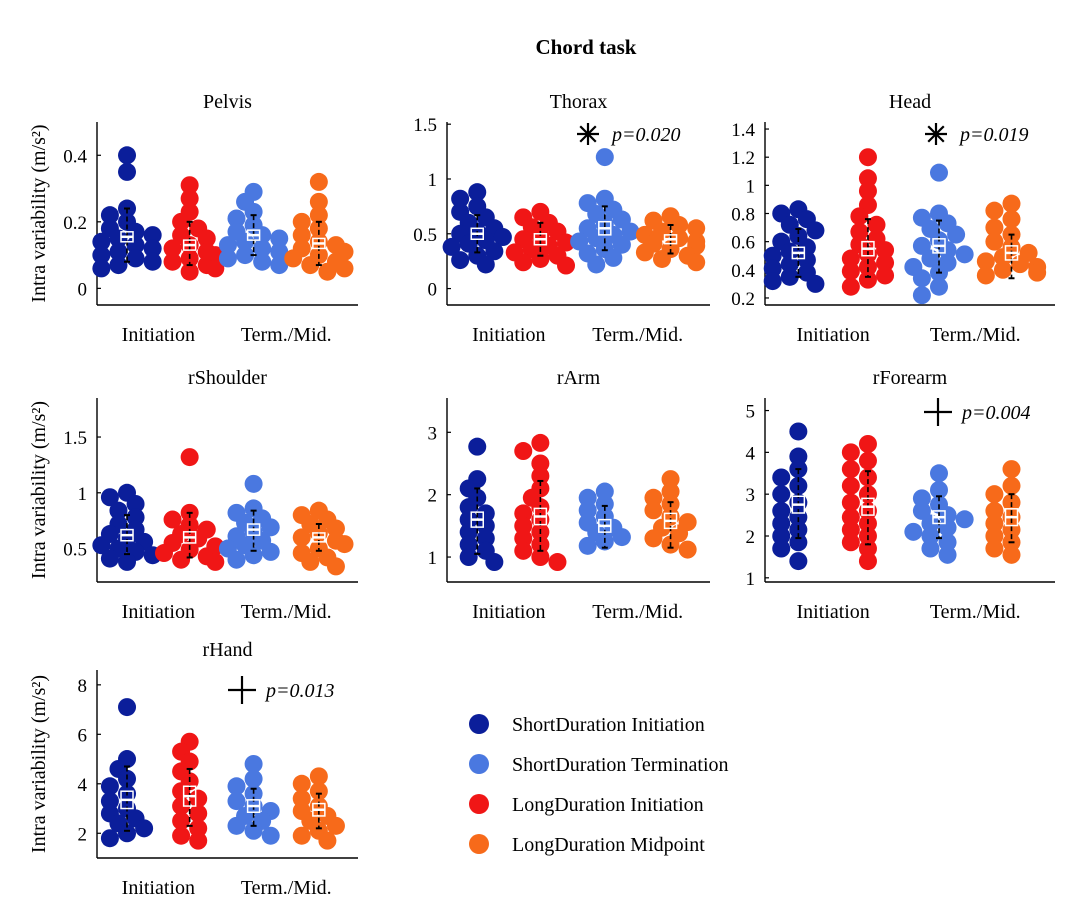 Image resolution: width=1080 pixels, height=908 pixels. What do you see at coordinates (158, 335) in the screenshot?
I see `group-label-initiation: Initiation` at bounding box center [158, 335].